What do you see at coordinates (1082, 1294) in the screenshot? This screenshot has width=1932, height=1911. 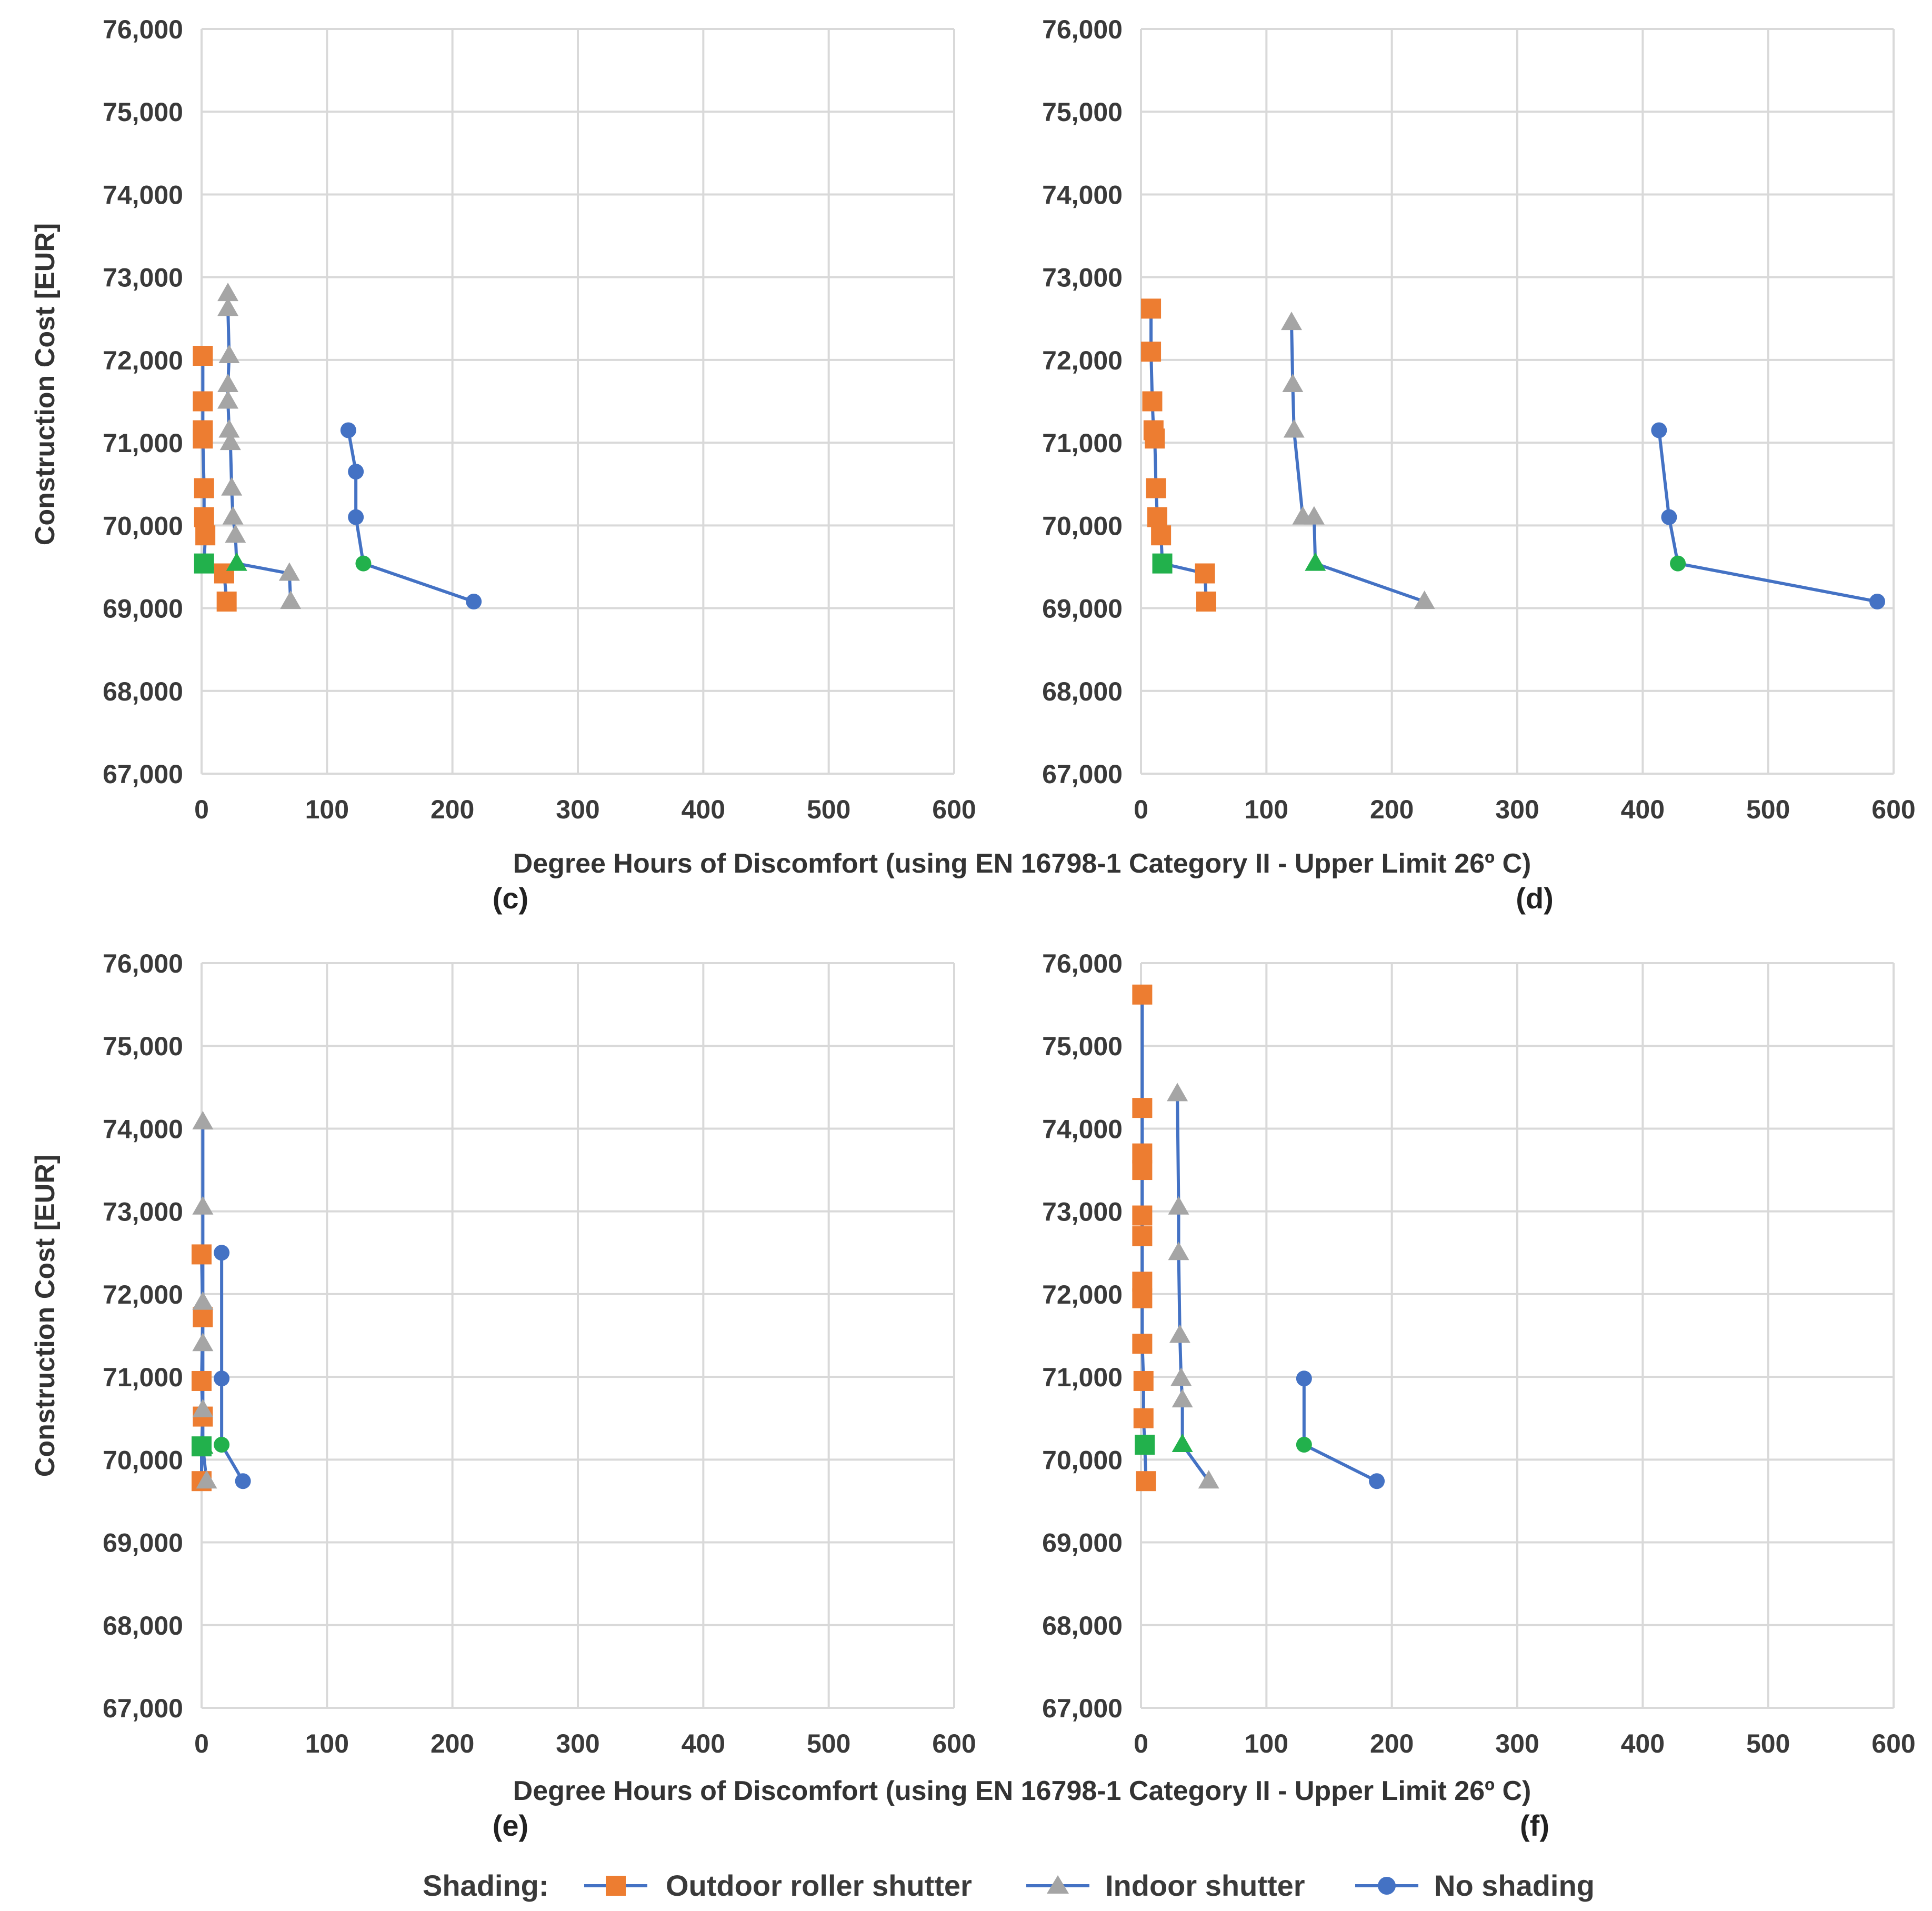 I see `panel-f-ytick-label: 72,000` at bounding box center [1082, 1294].